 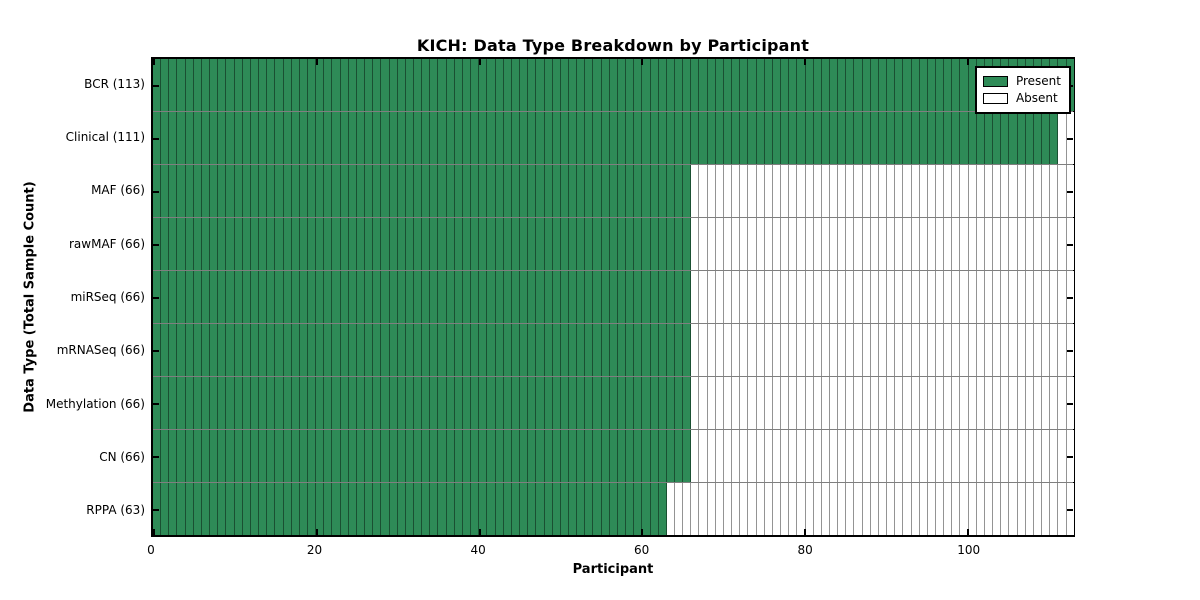 What do you see at coordinates (1070, 192) in the screenshot?
I see `y-tick-mark` at bounding box center [1070, 192].